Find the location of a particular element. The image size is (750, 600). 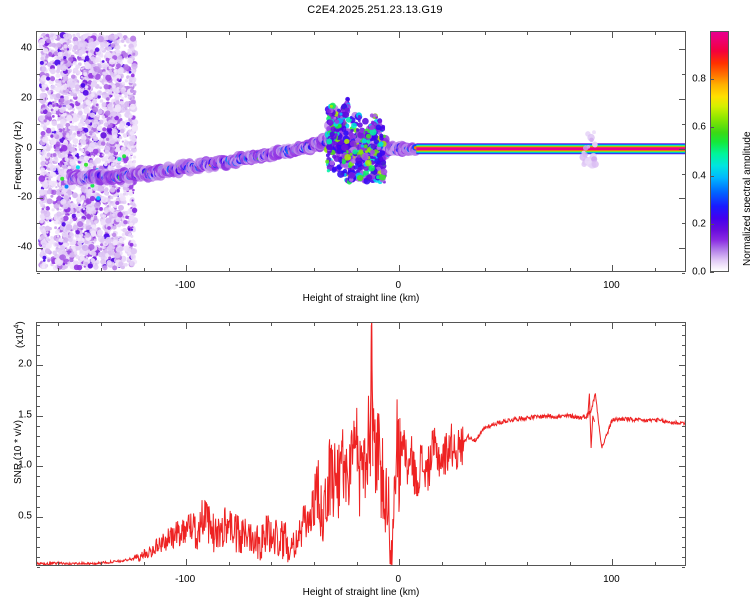

colorbar is located at coordinates (719, 151).